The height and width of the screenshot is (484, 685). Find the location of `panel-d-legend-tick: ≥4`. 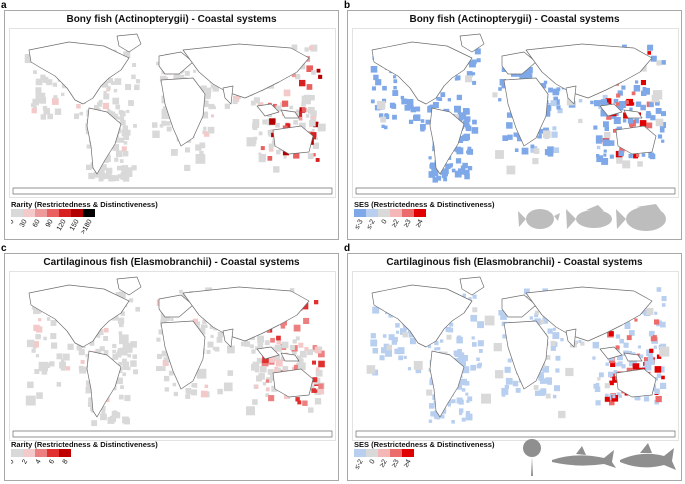

panel-d-legend-tick: ≥4 is located at coordinates (408, 463).